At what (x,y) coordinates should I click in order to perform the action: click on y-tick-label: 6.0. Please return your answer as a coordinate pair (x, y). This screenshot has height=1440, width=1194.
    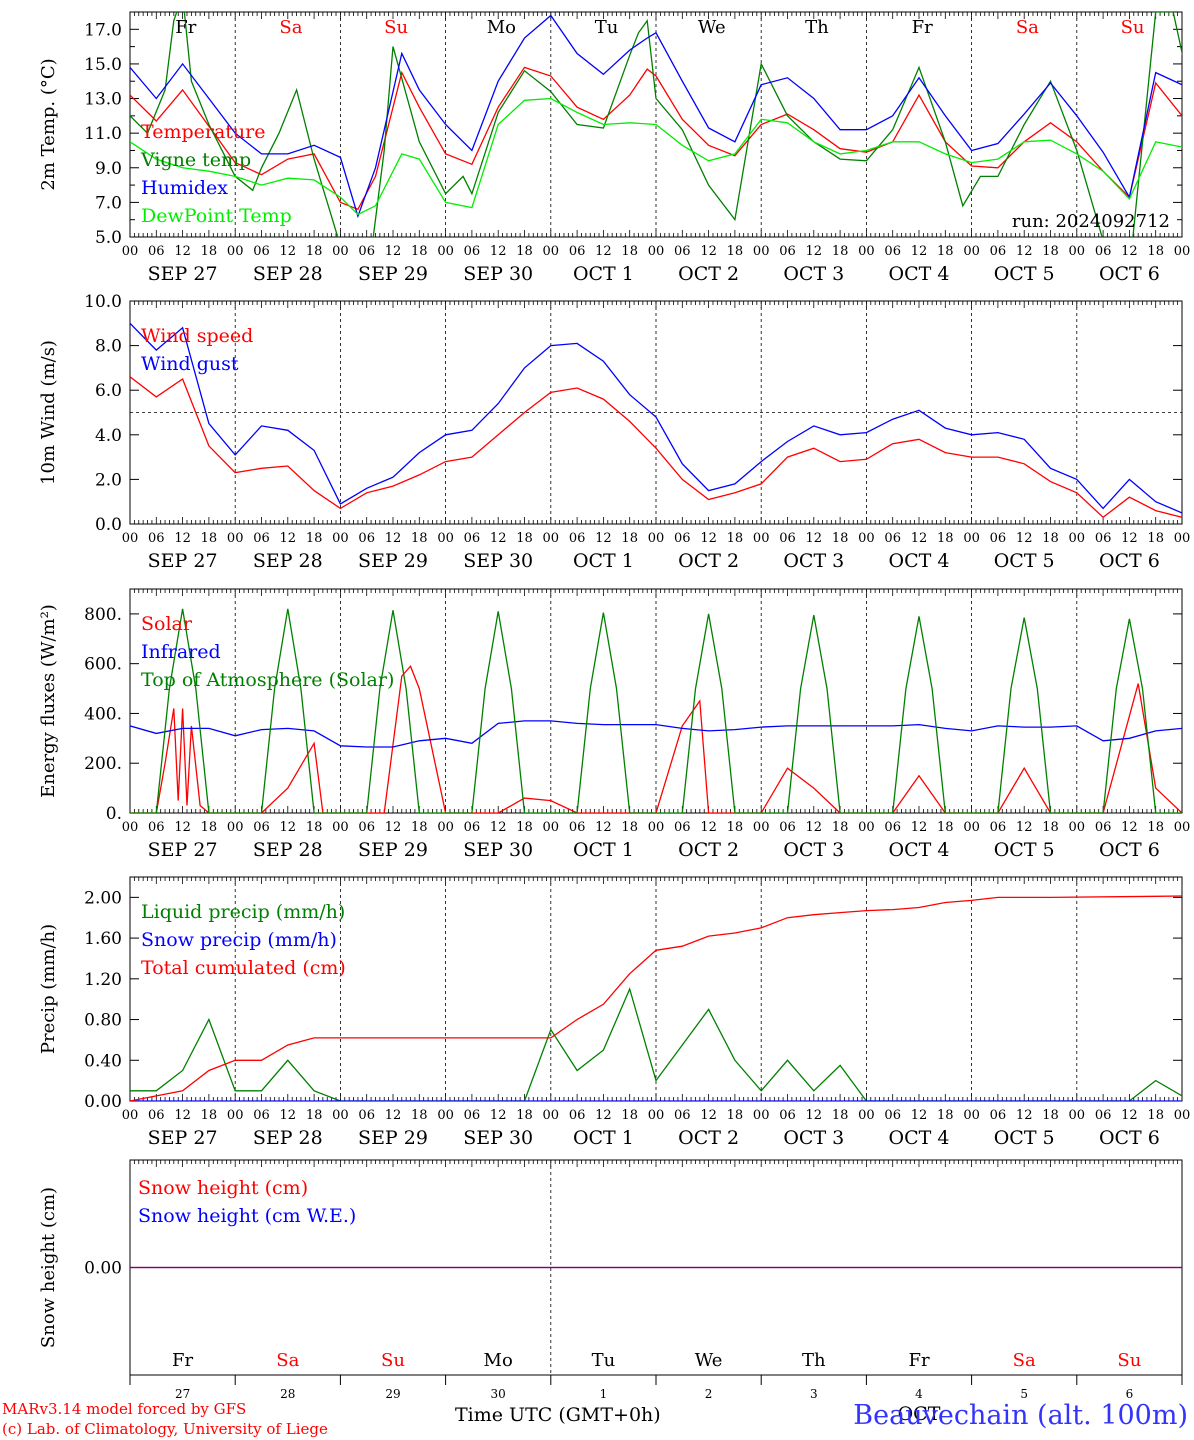
    Looking at the image, I should click on (108, 391).